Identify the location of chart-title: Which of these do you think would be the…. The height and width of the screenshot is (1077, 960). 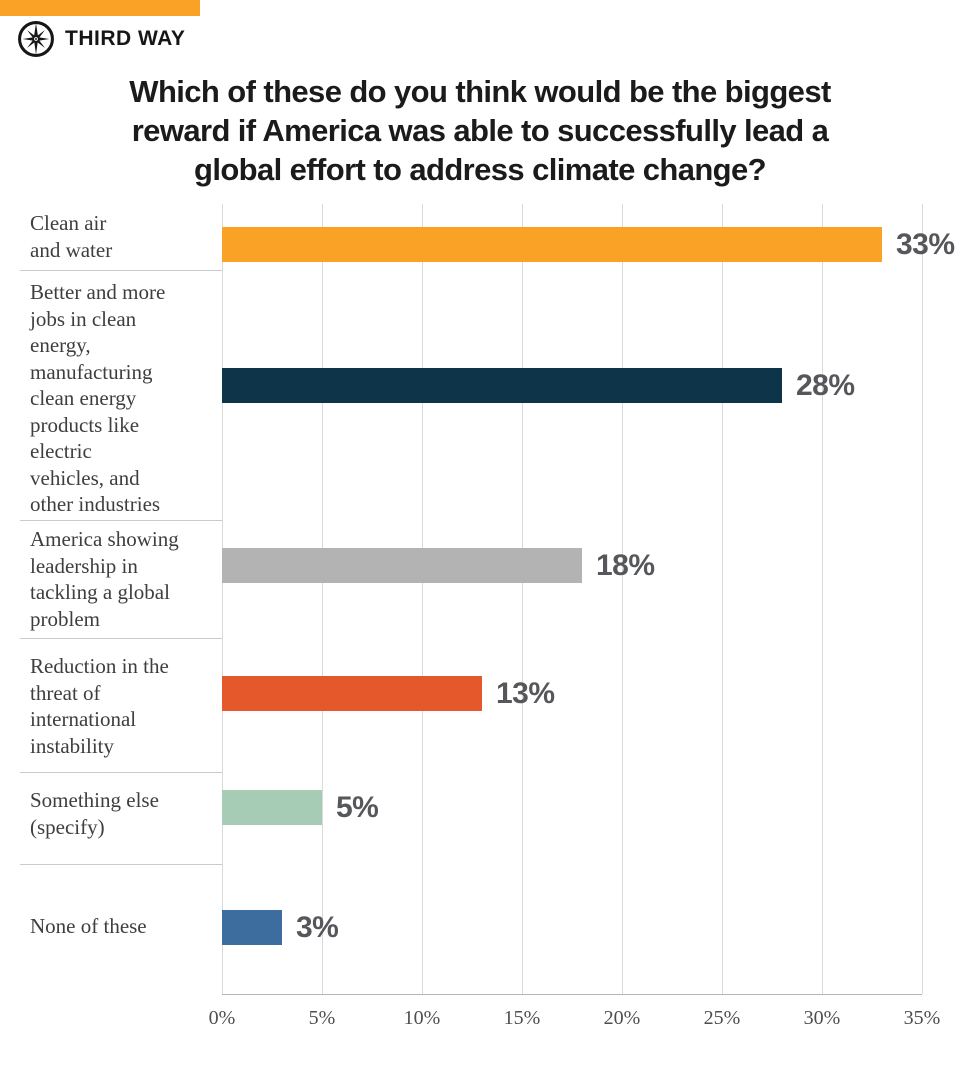
(480, 130).